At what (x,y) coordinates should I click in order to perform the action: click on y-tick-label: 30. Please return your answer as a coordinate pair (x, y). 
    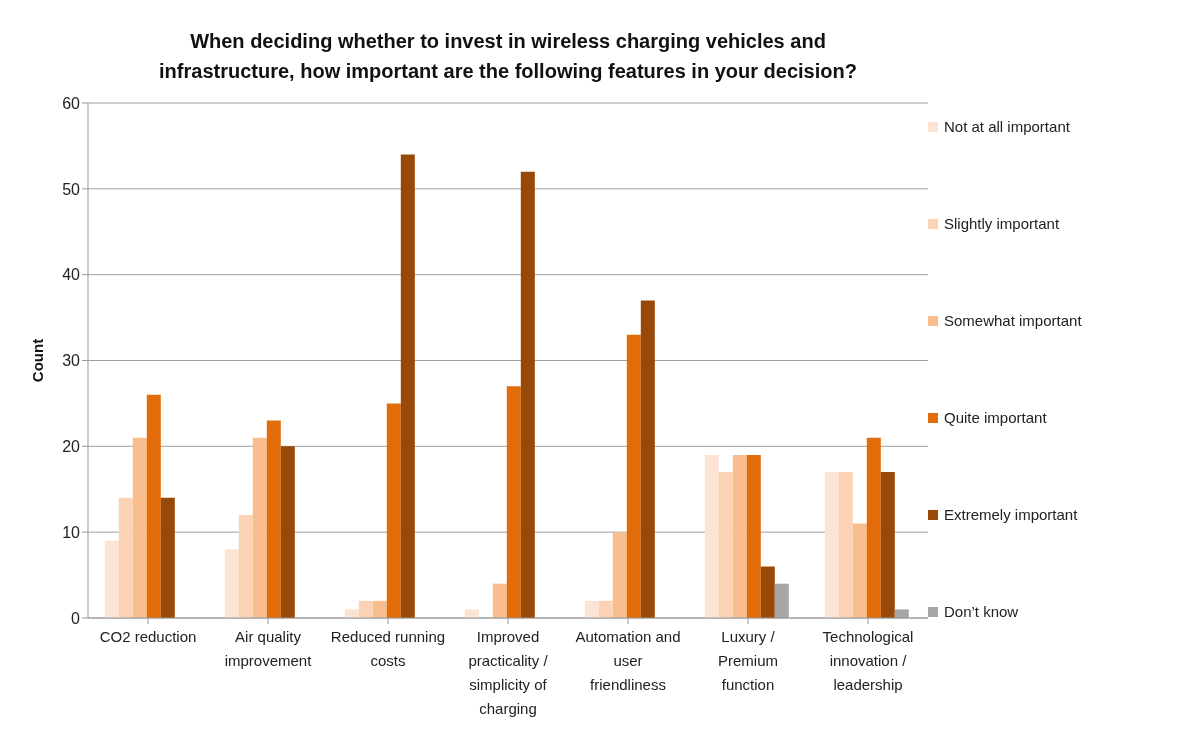
    Looking at the image, I should click on (71, 361).